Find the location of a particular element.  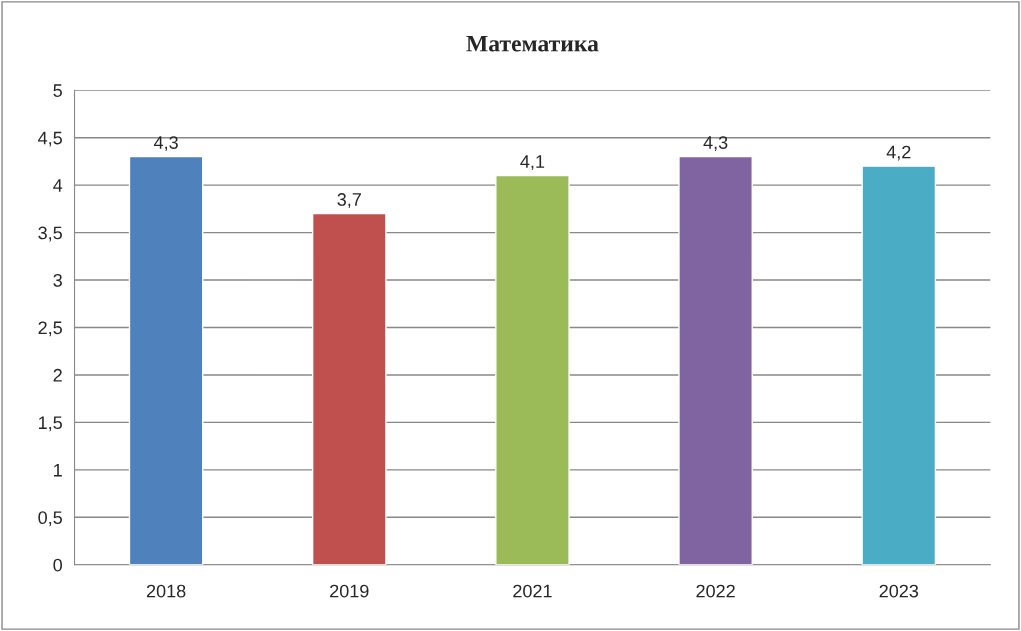

chart-title: Математика is located at coordinates (532, 43).